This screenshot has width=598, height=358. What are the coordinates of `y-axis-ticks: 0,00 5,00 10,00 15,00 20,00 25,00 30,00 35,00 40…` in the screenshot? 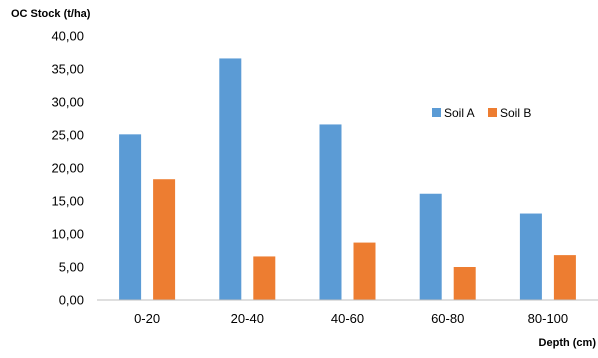 It's located at (67, 168).